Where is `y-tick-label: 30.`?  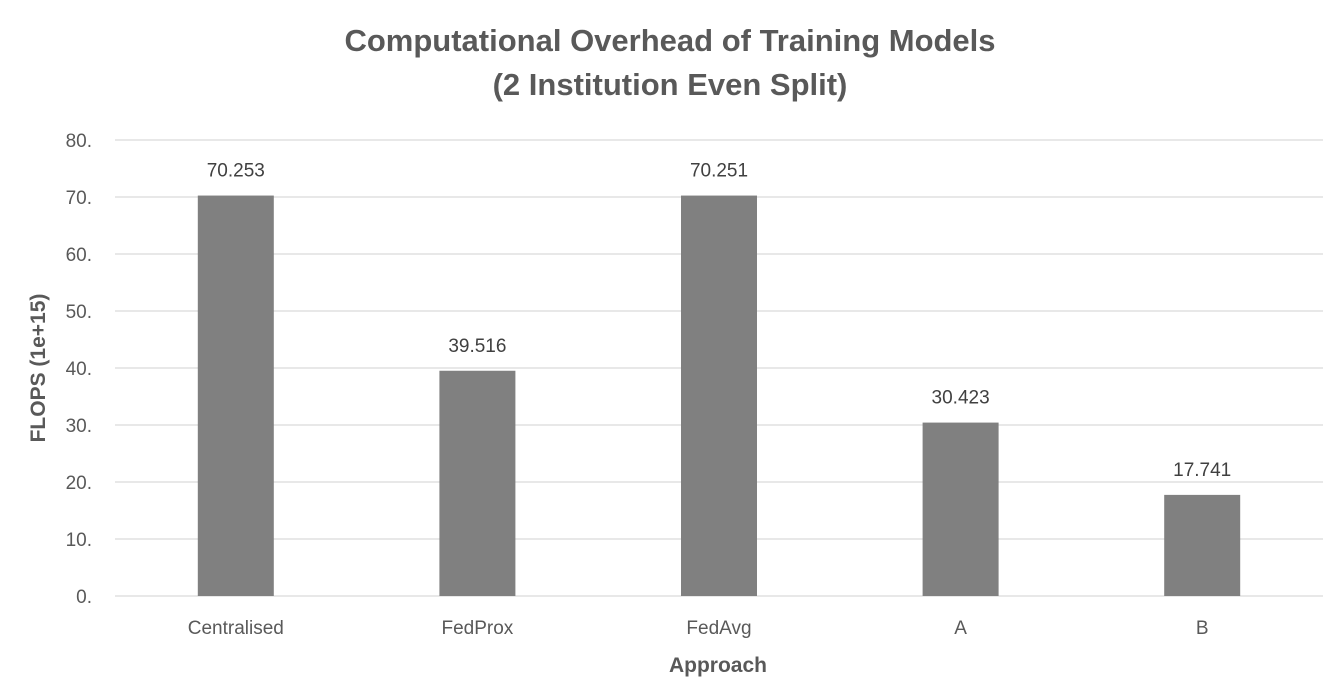
y-tick-label: 30. is located at coordinates (79, 426).